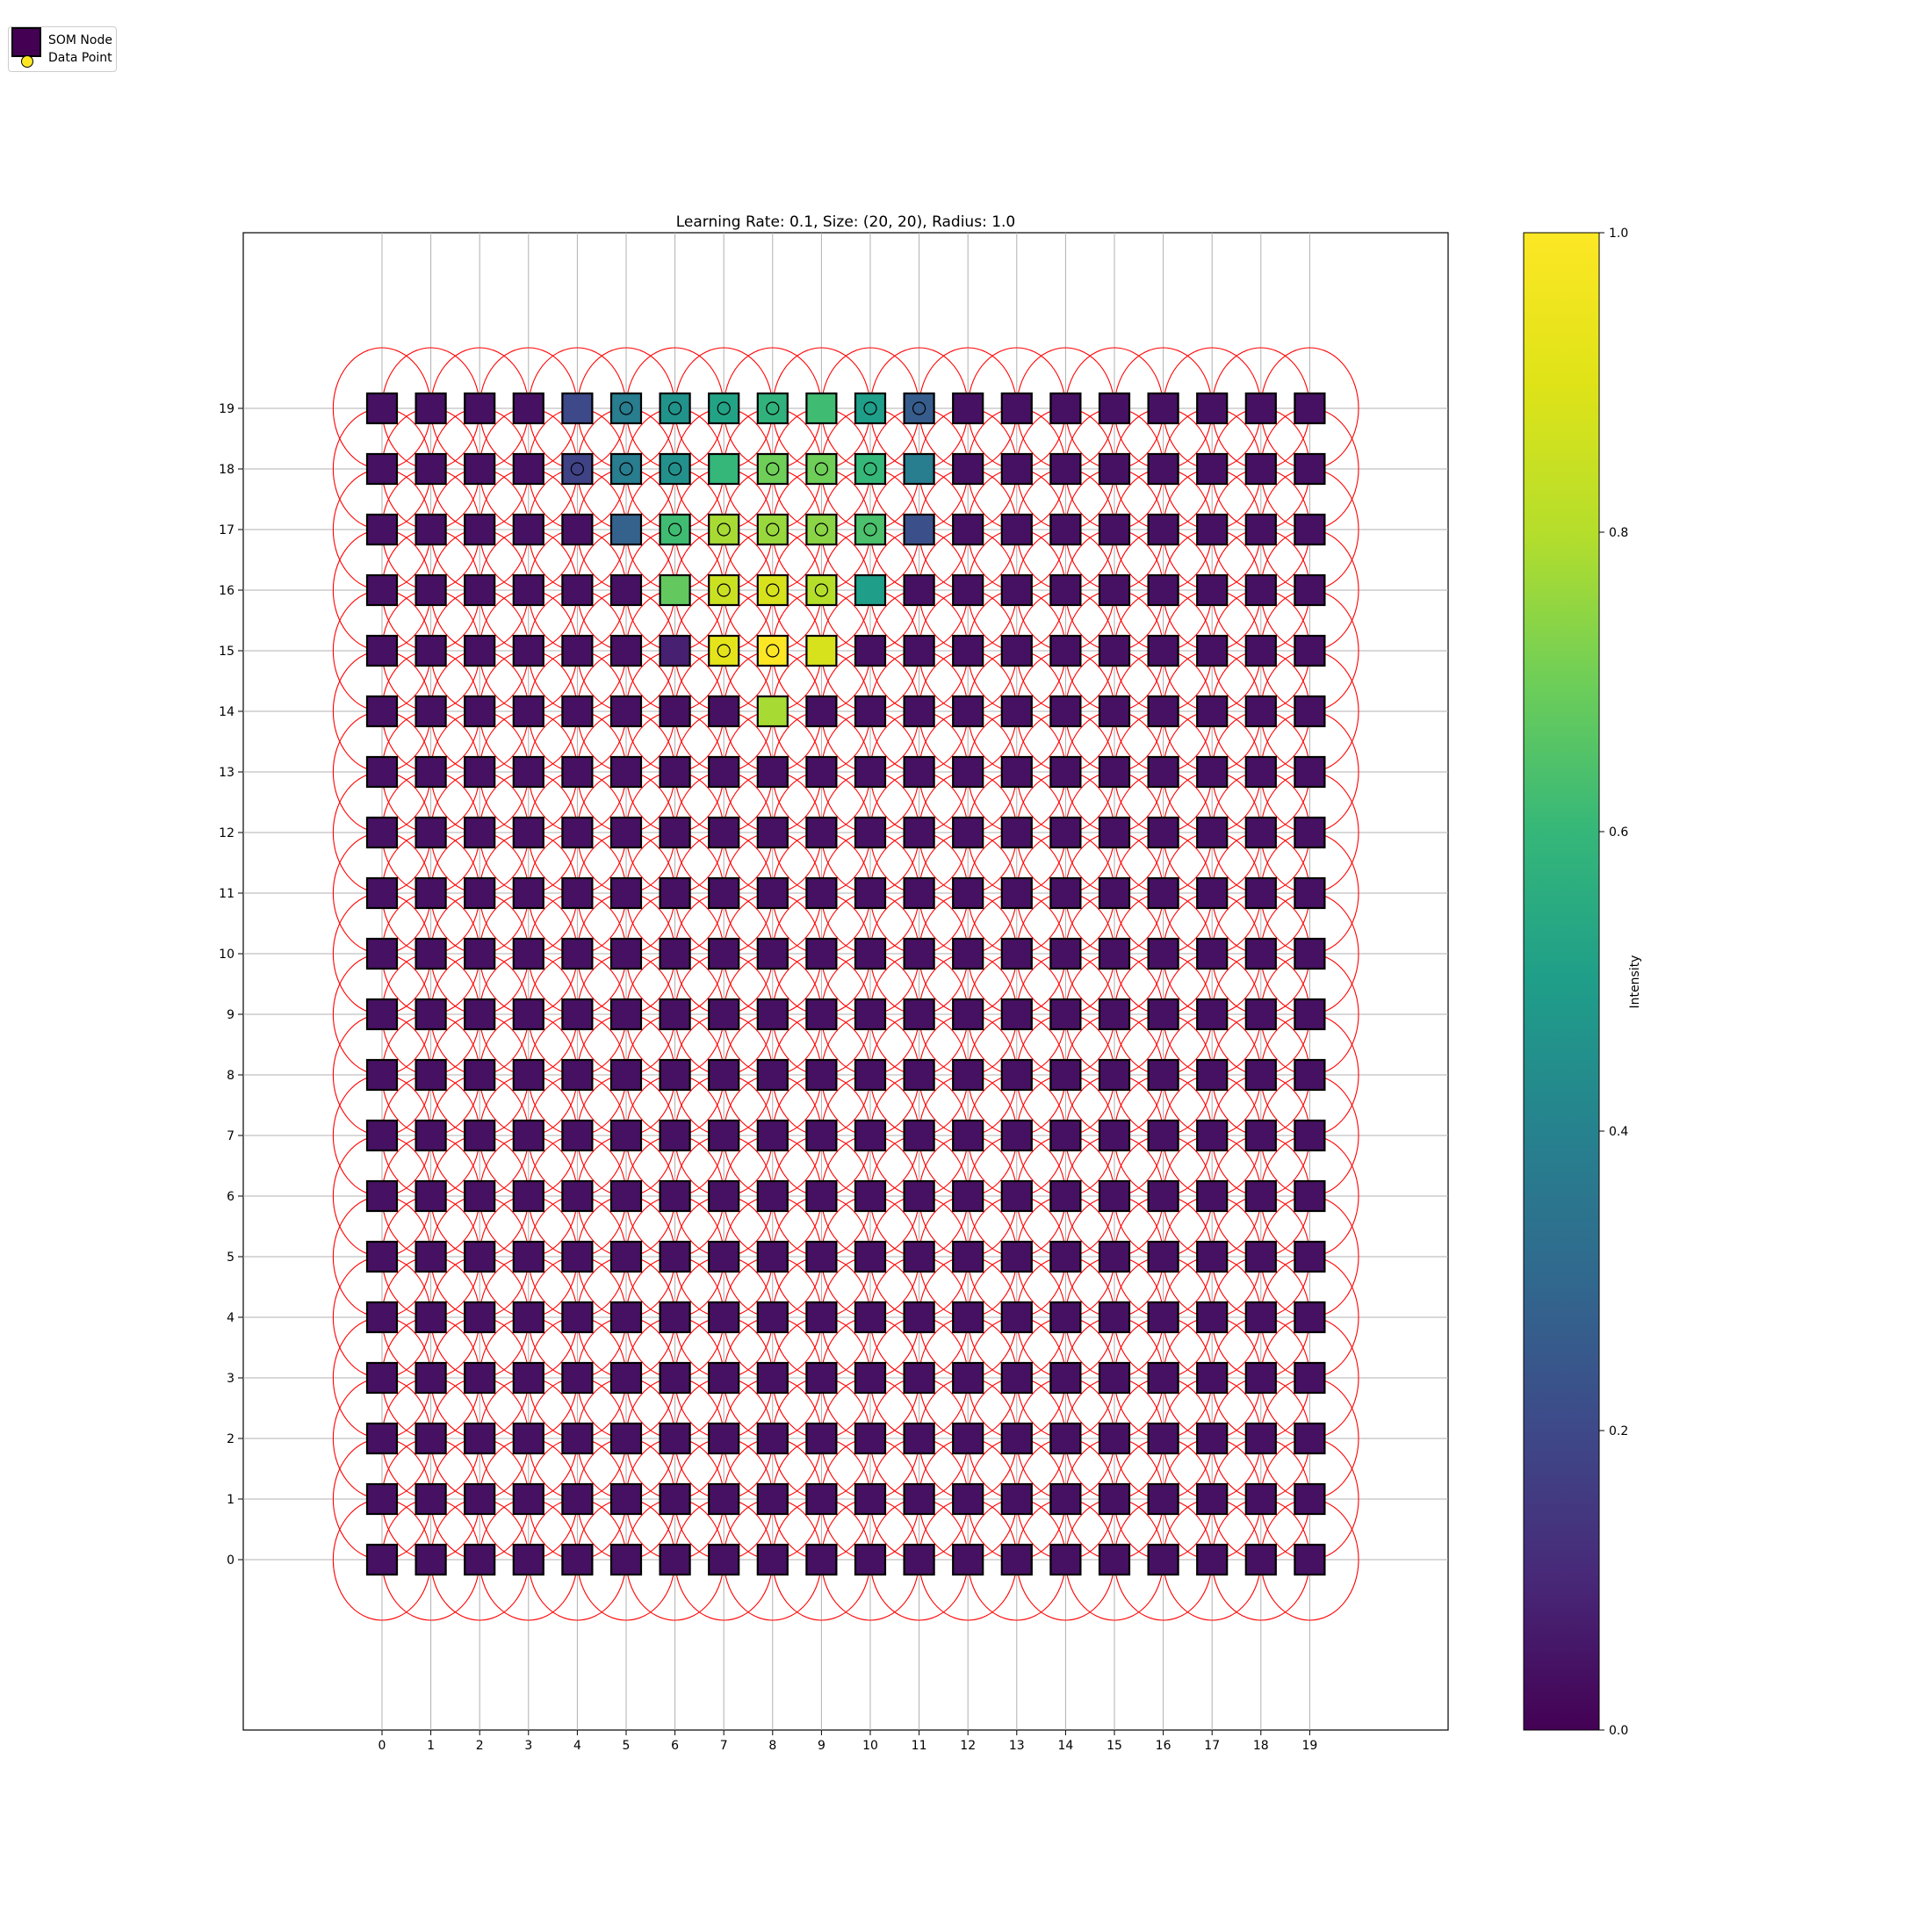 This screenshot has width=1932, height=1932. Describe the element at coordinates (1619, 533) in the screenshot. I see `colorbar-tick-label: 0.8` at that location.